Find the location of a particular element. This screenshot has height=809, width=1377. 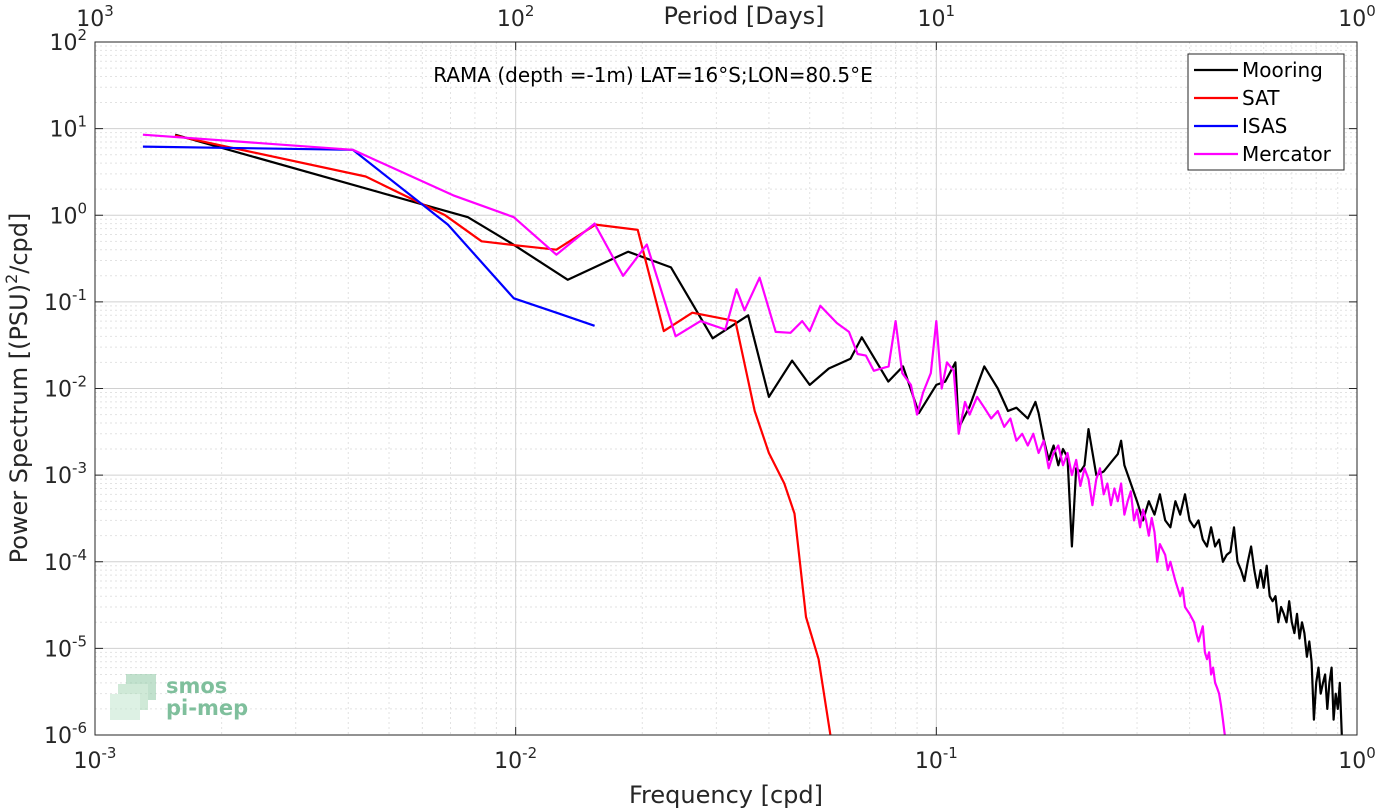

legend-label-isas: ISAS is located at coordinates (1264, 126).